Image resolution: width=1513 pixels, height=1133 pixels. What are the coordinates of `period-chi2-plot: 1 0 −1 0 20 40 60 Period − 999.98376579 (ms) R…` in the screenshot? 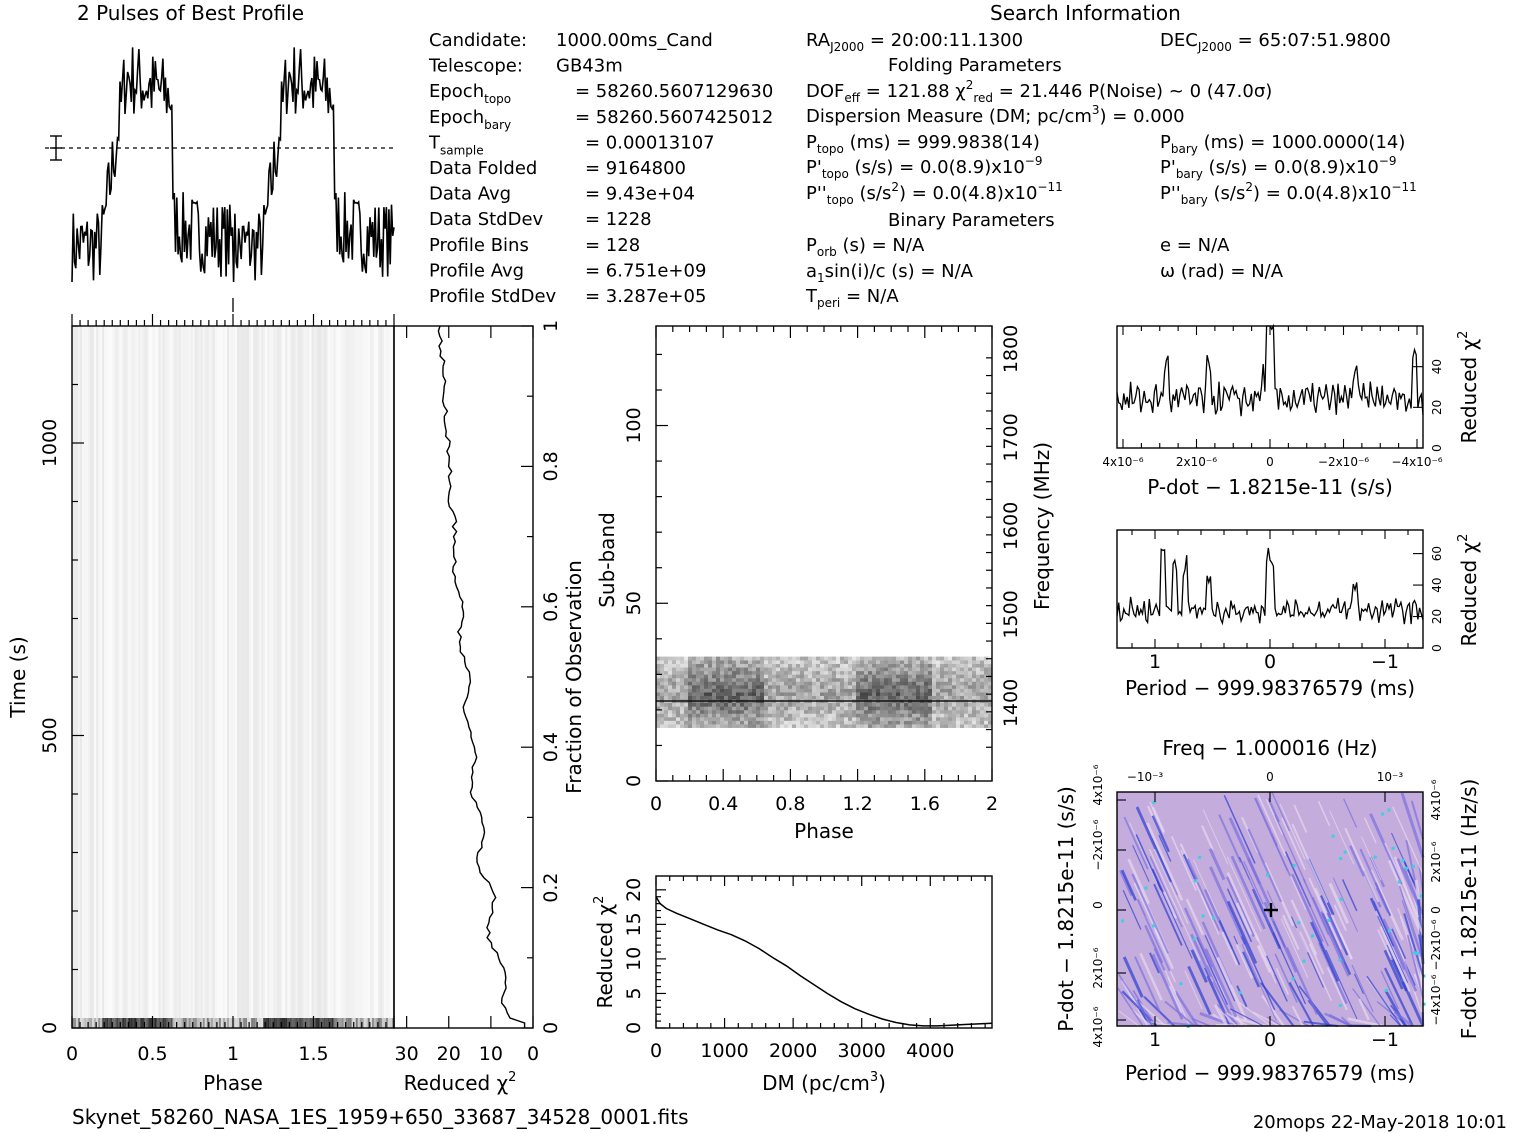 It's located at (1298, 614).